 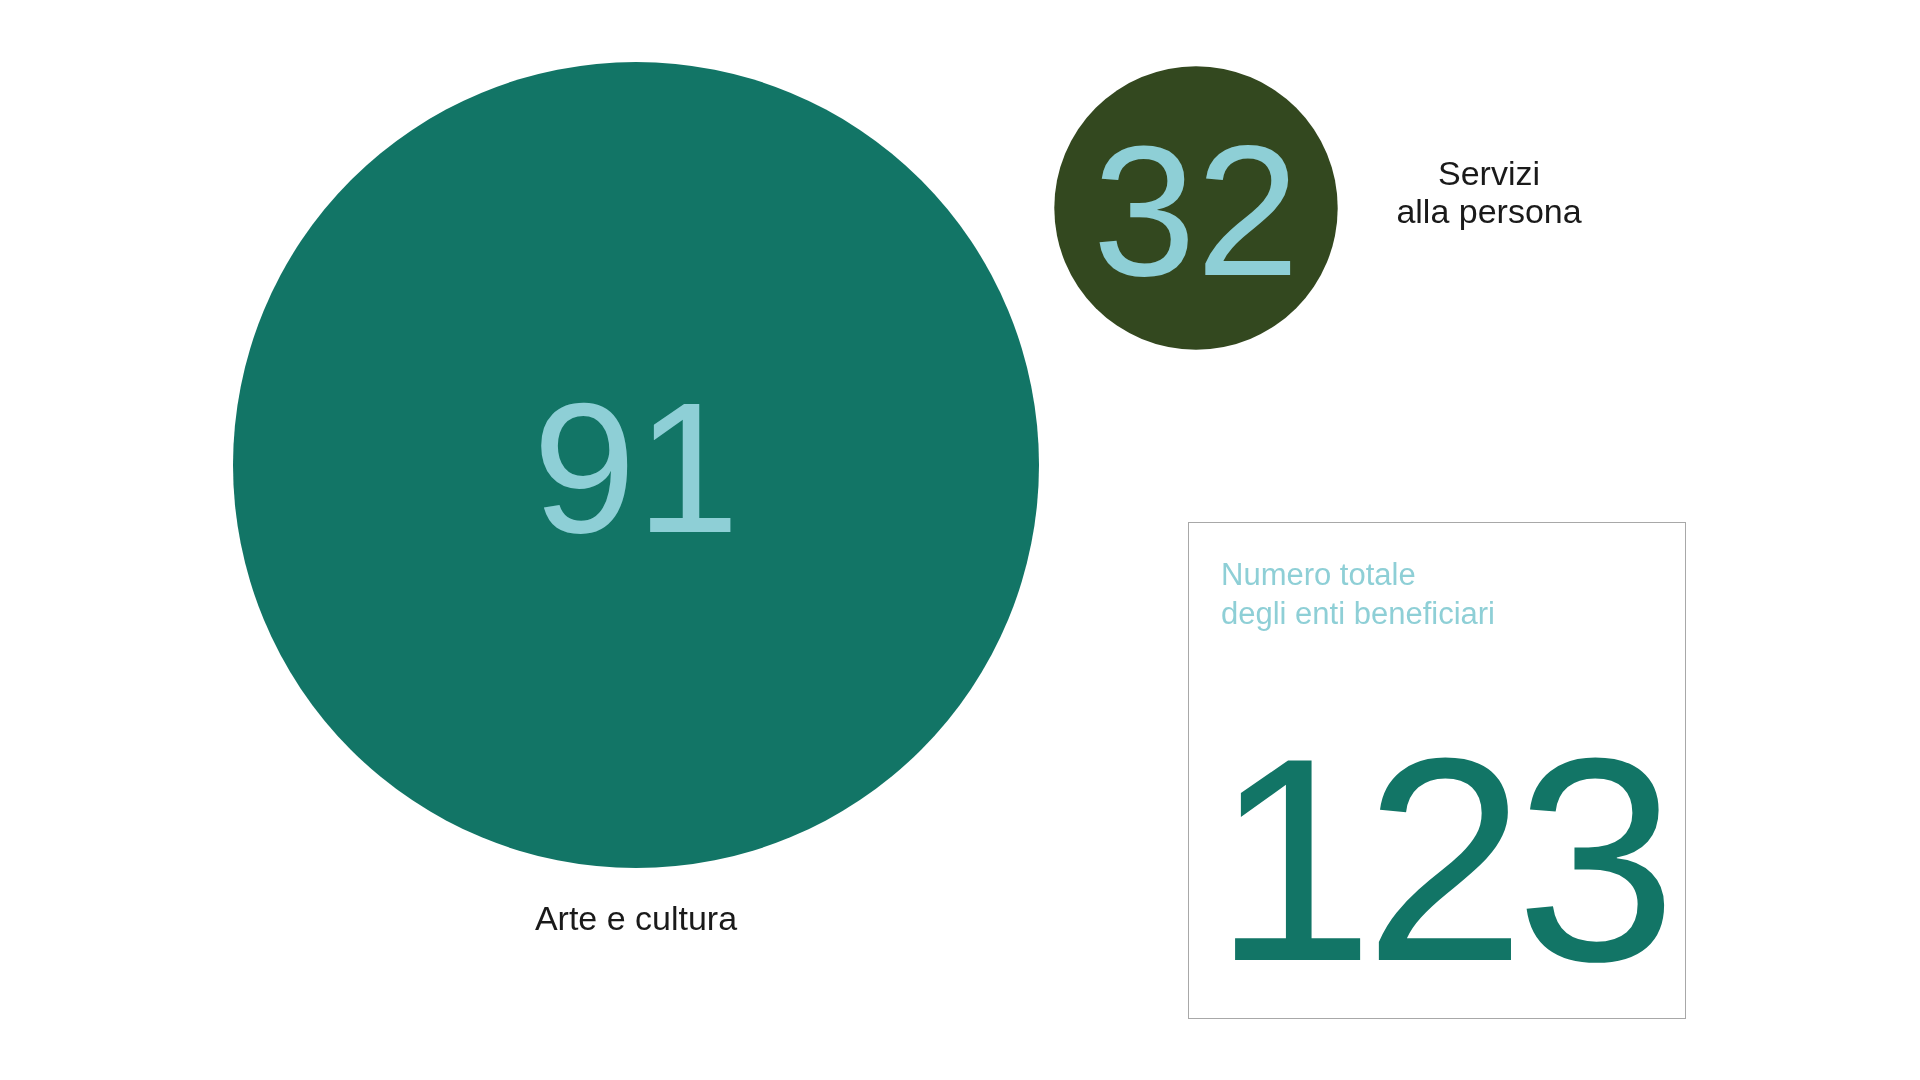 What do you see at coordinates (636, 918) in the screenshot?
I see `category-label: Arte e cultura` at bounding box center [636, 918].